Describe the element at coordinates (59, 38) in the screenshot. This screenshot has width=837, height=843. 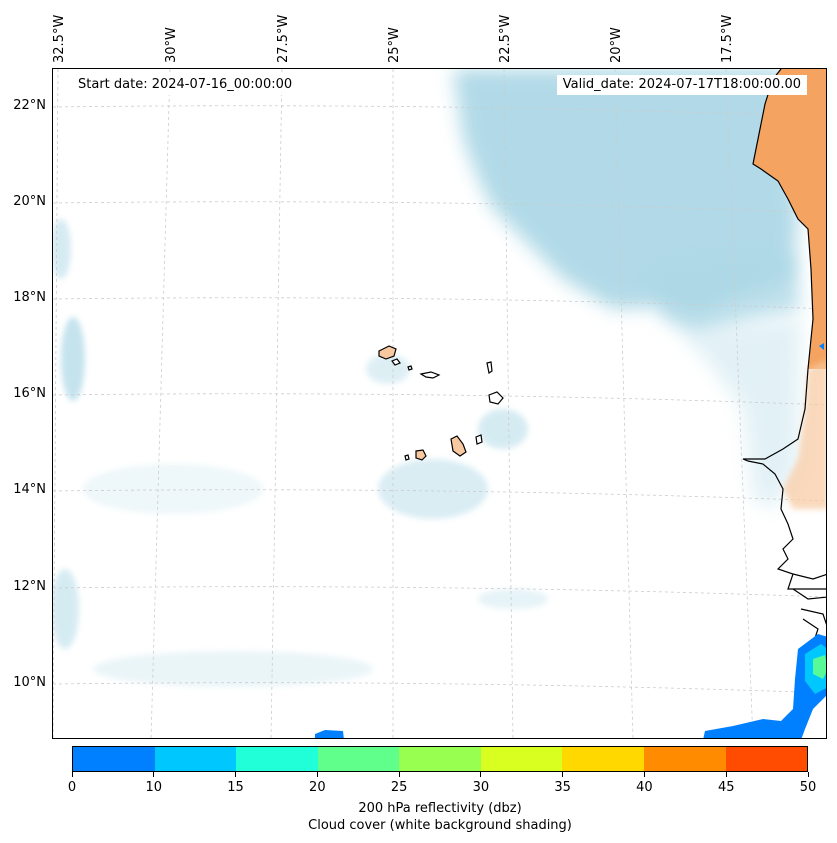
I see `lon-label-32-5w: 32.5°W` at that location.